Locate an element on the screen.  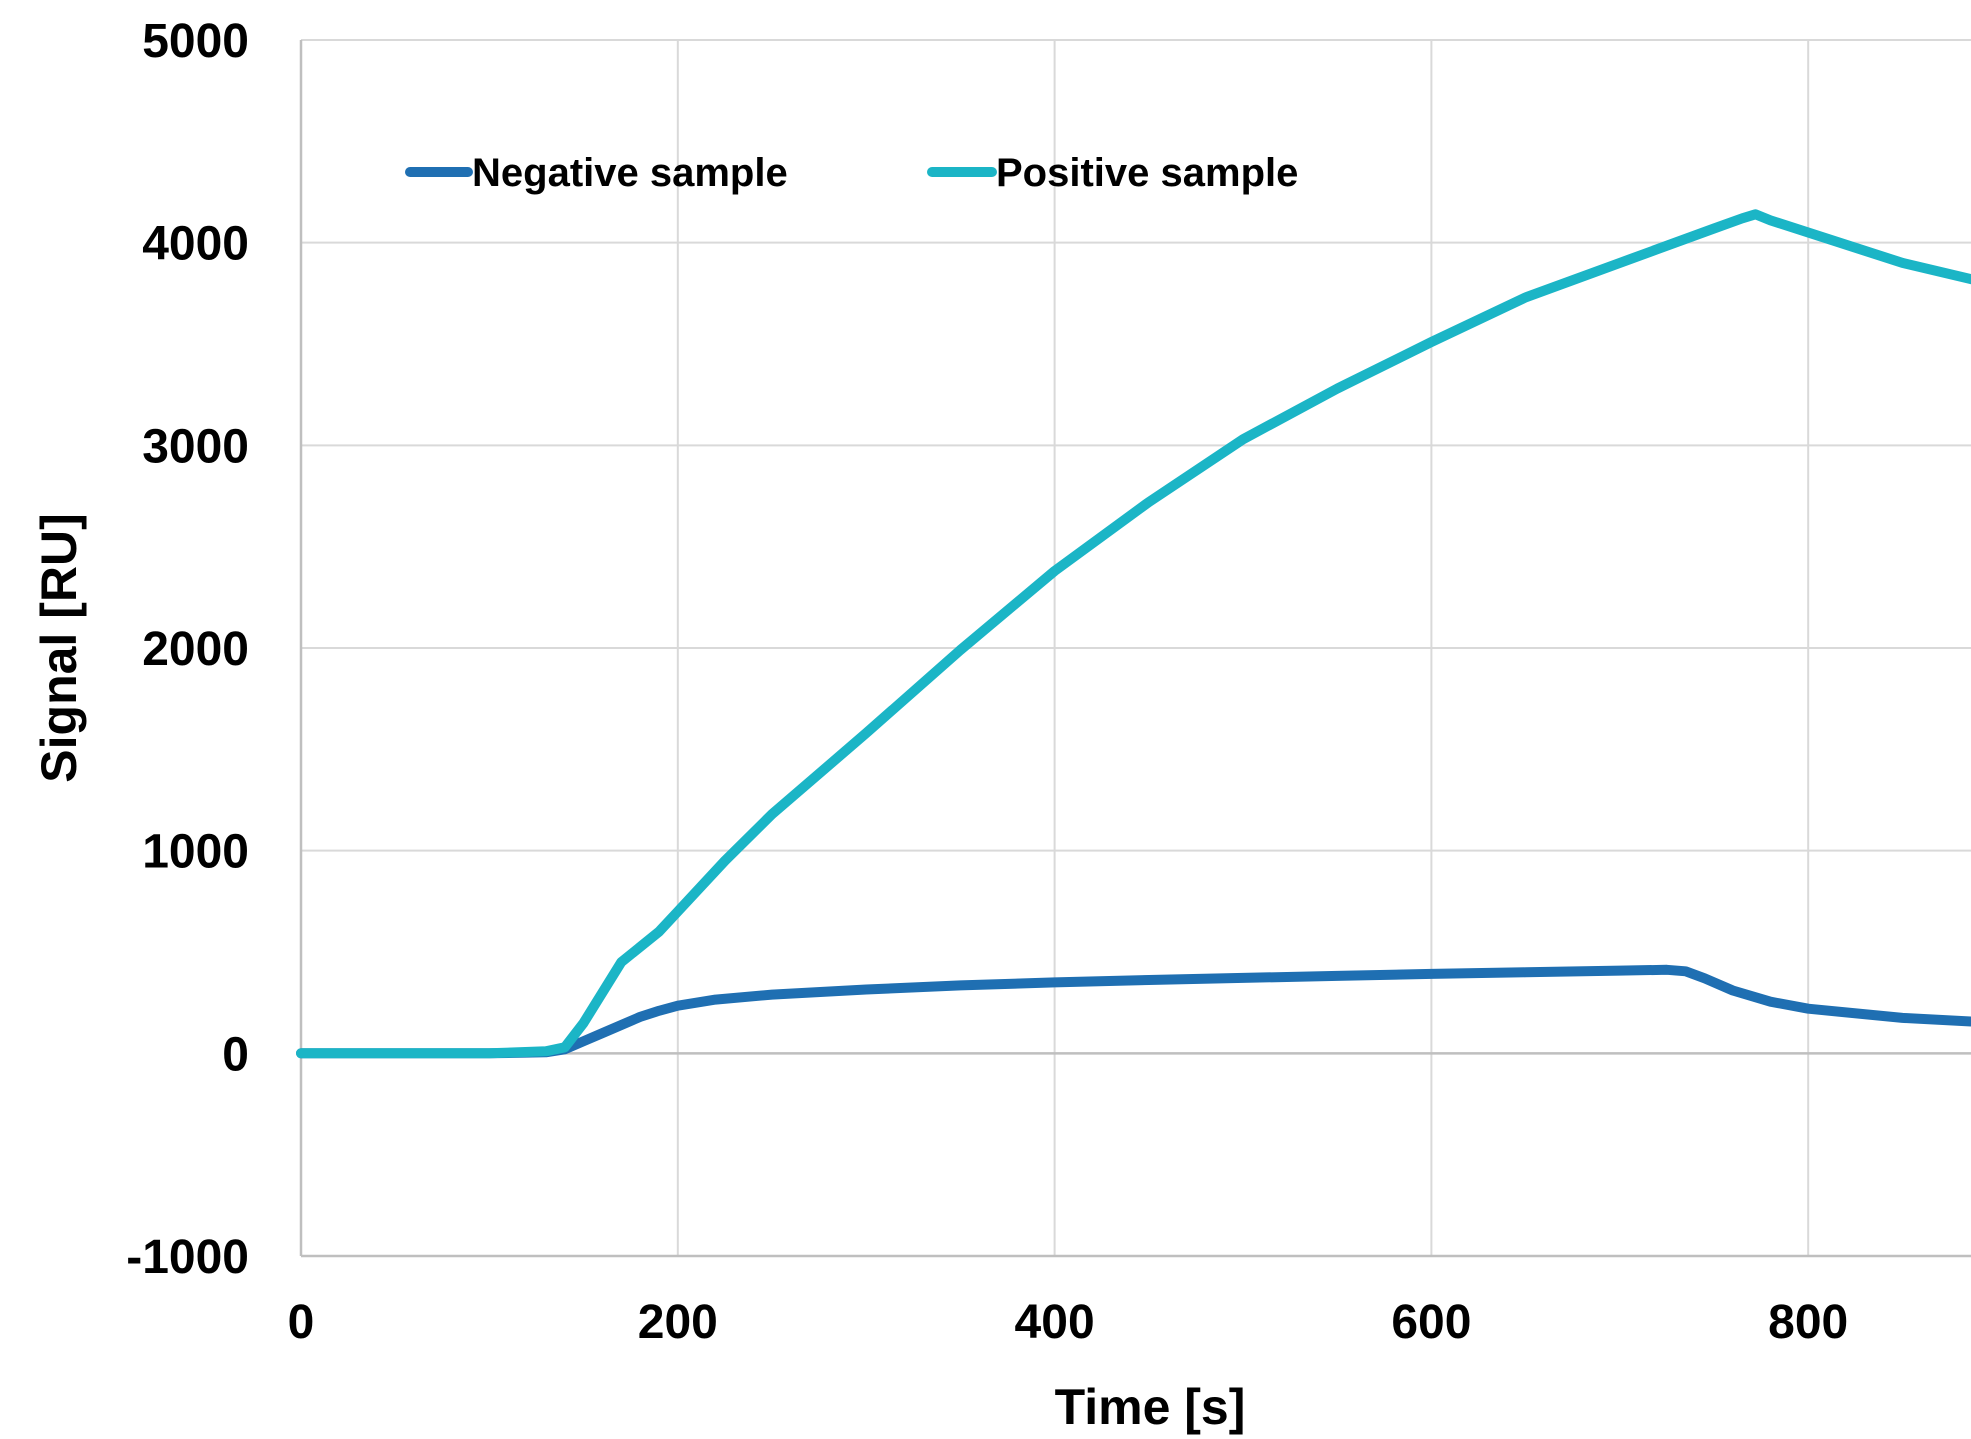
y-tick-labels: -1000 0 1000 2000 3000 4000 5000 is located at coordinates (187, 649).